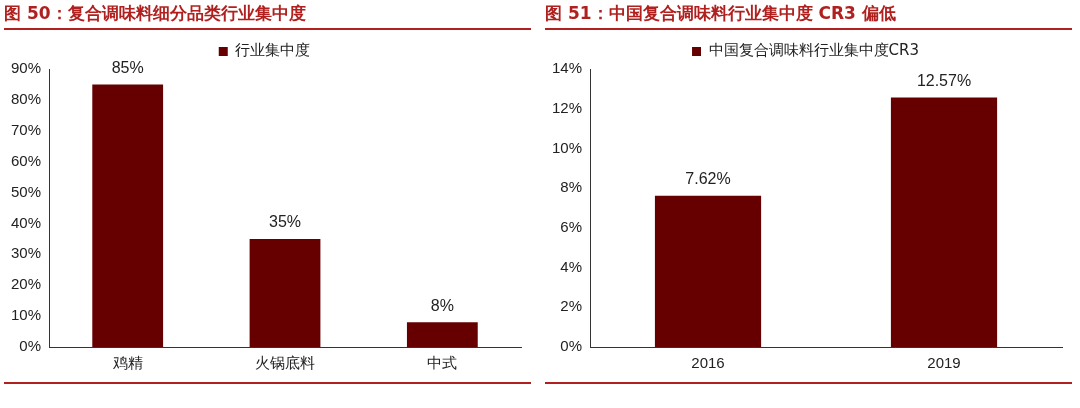 The image size is (1080, 408). Describe the element at coordinates (26, 284) in the screenshot. I see `y-tick-label: 20%` at that location.